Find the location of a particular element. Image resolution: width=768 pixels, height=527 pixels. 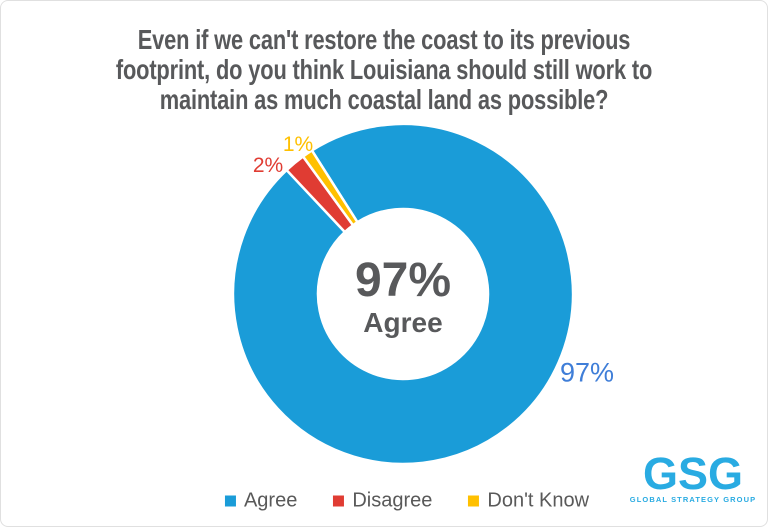

legend-item-agree: Agree is located at coordinates (261, 501).